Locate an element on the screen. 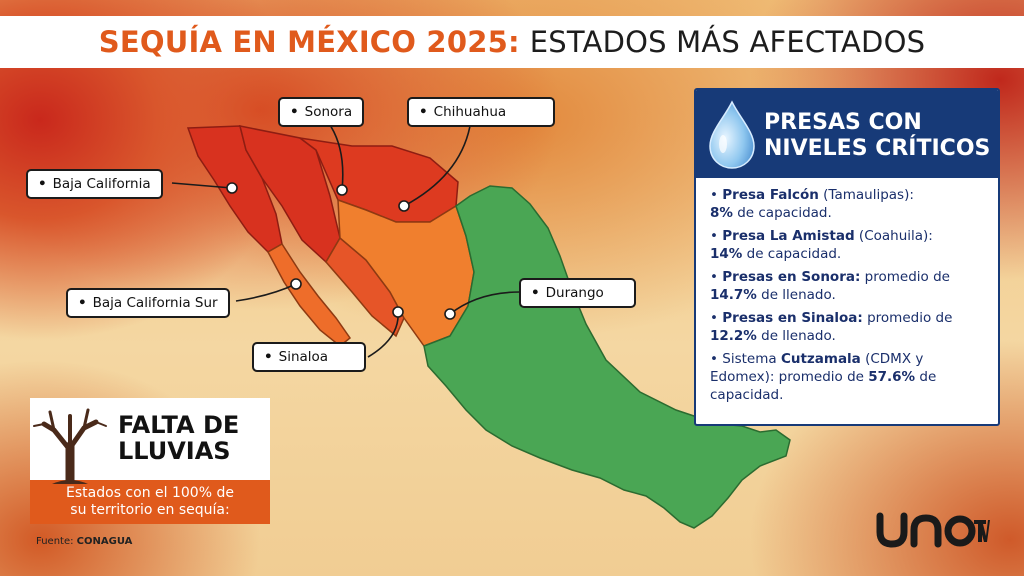 The image size is (1024, 576). uno-tv-logo is located at coordinates (933, 530).